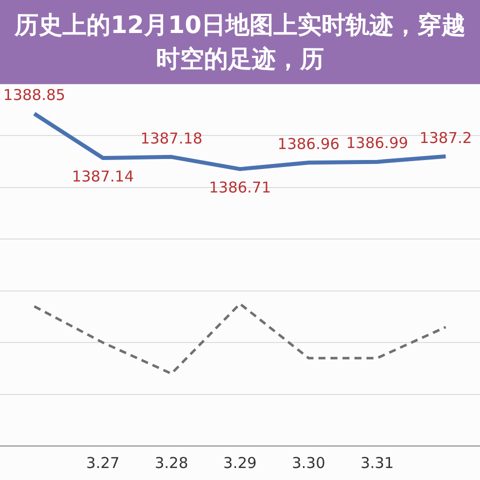 The height and width of the screenshot is (480, 480). I want to click on data-label: 1387.2, so click(445, 137).